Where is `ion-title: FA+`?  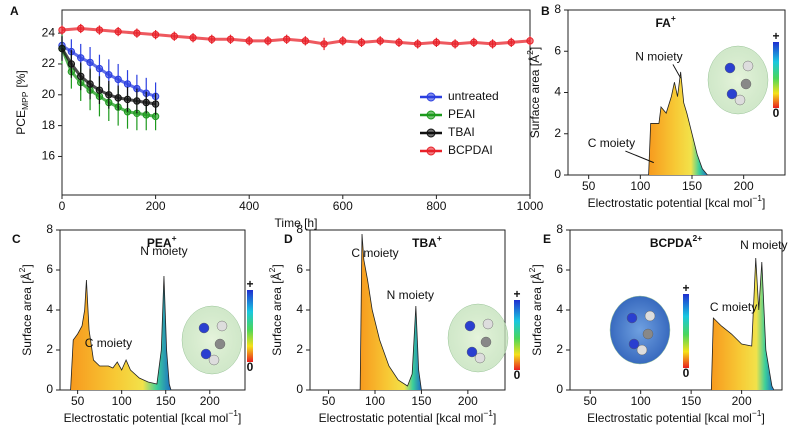 ion-title: FA+ is located at coordinates (665, 21).